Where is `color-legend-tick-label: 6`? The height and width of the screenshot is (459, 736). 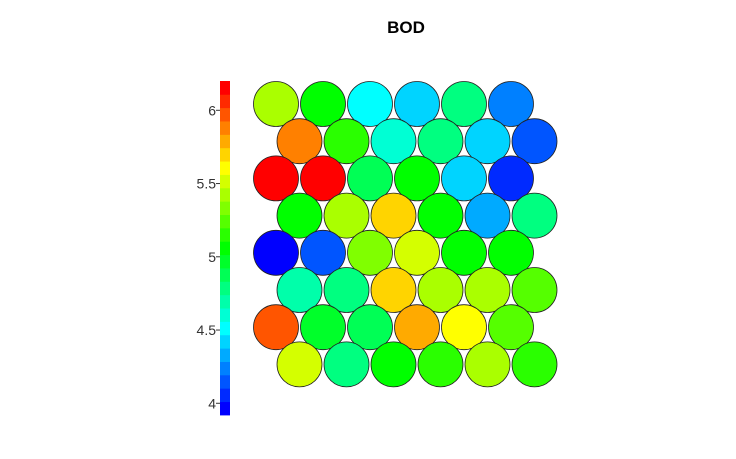 color-legend-tick-label: 6 is located at coordinates (212, 110).